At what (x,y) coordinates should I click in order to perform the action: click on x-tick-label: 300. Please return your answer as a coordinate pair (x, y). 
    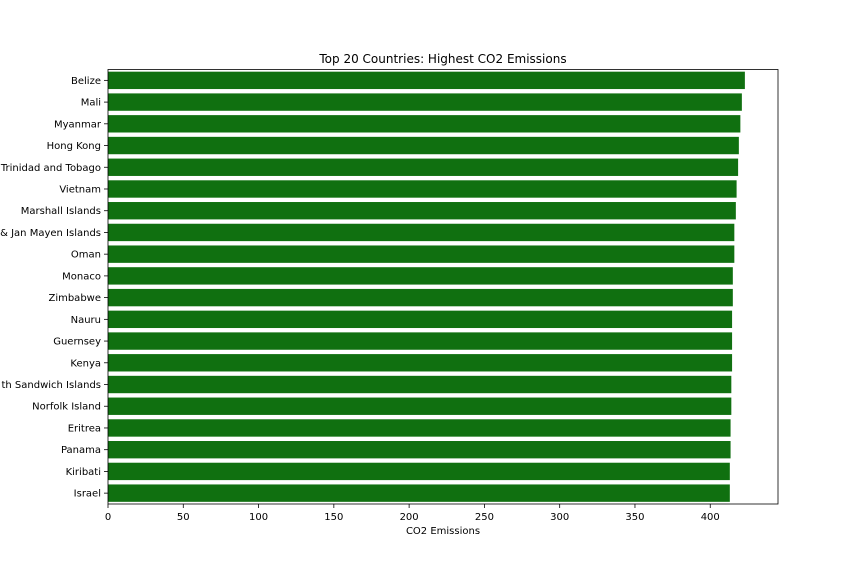
    Looking at the image, I should click on (559, 517).